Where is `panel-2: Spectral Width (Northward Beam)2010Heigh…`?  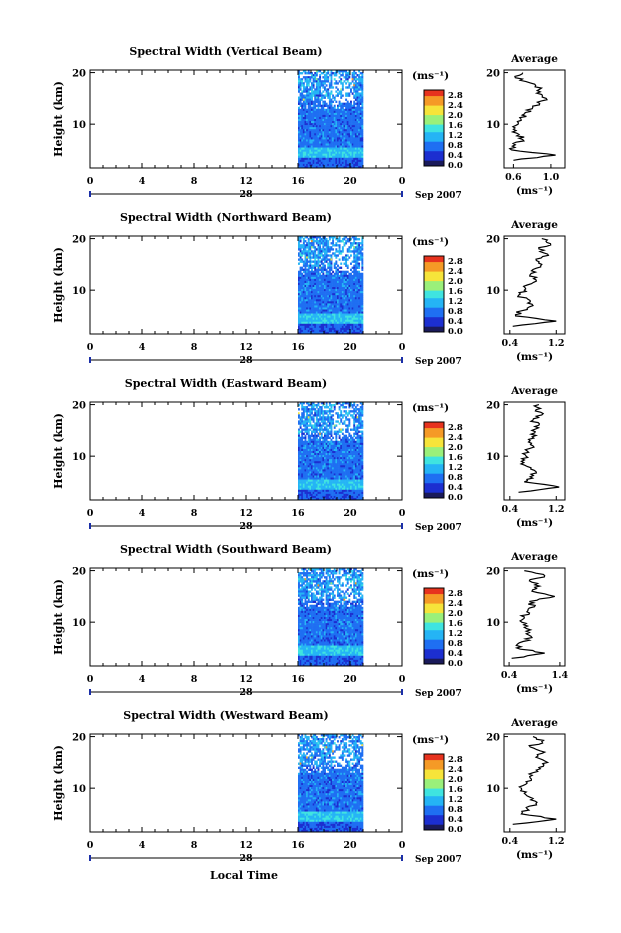
panel-2: Spectral Width (Northward Beam)2010Heigh… is located at coordinates (308, 289).